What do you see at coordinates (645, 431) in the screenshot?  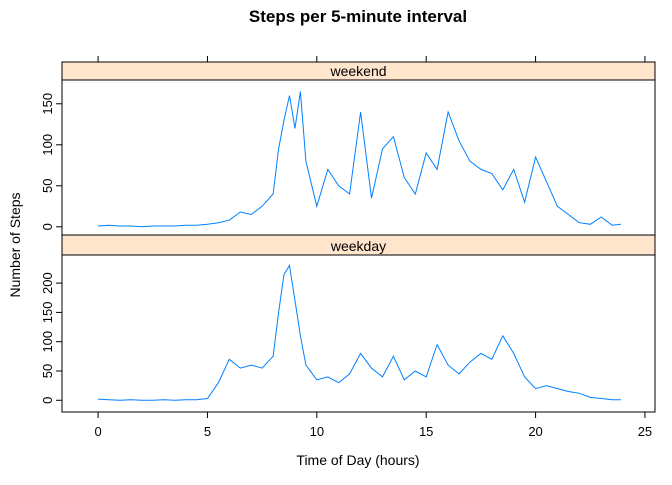 I see `x-tick-label: 25` at bounding box center [645, 431].